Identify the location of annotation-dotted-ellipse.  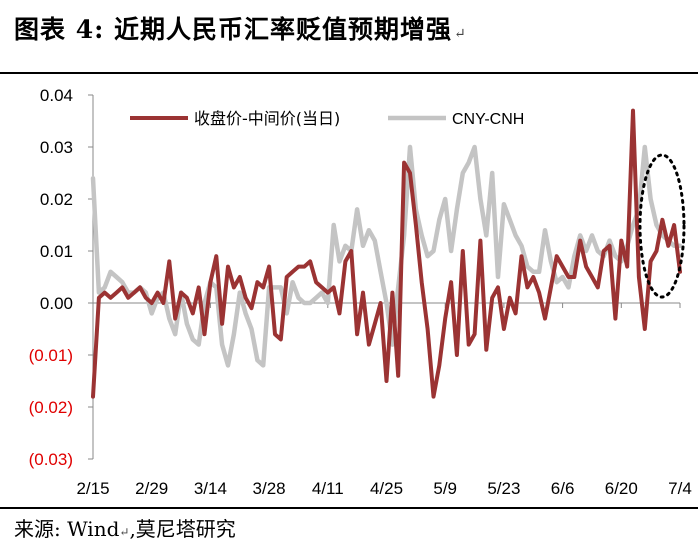
(662, 226).